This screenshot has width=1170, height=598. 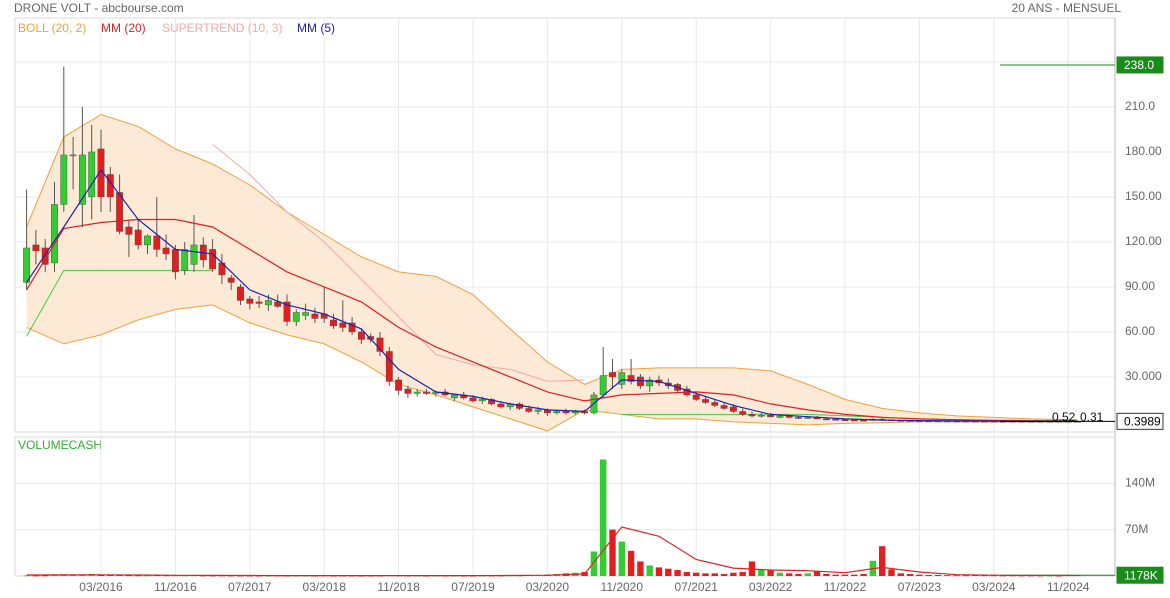 What do you see at coordinates (1143, 376) in the screenshot?
I see `y-tick-label: 30.000` at bounding box center [1143, 376].